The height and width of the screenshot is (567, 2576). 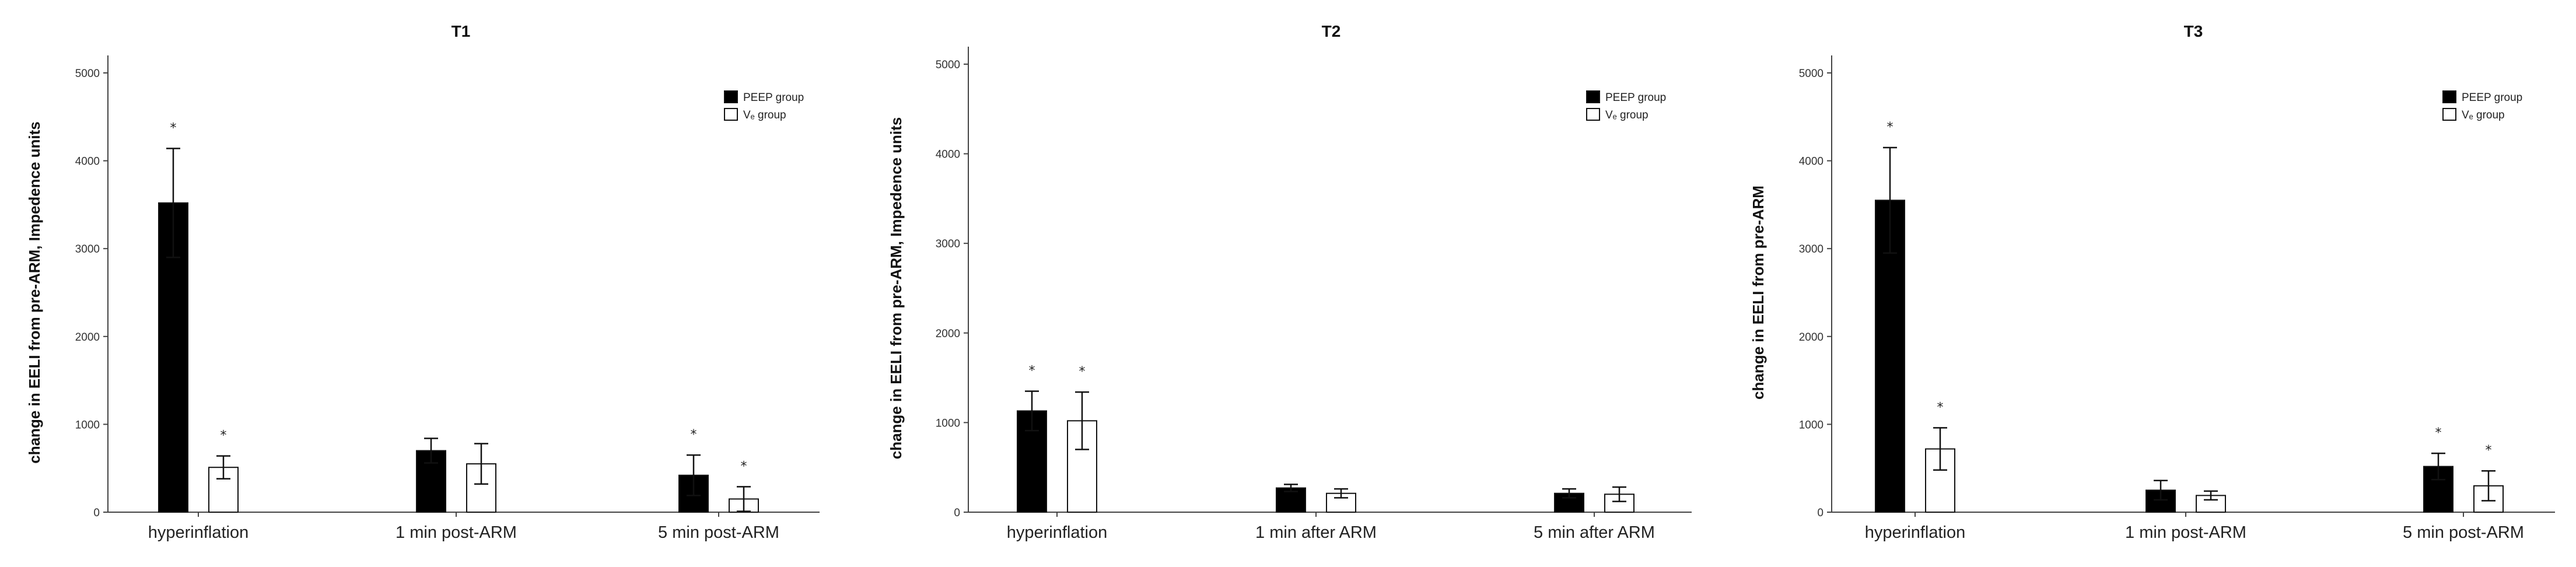 What do you see at coordinates (1594, 532) in the screenshot?
I see `x-tick-label: 5 min after ARM` at bounding box center [1594, 532].